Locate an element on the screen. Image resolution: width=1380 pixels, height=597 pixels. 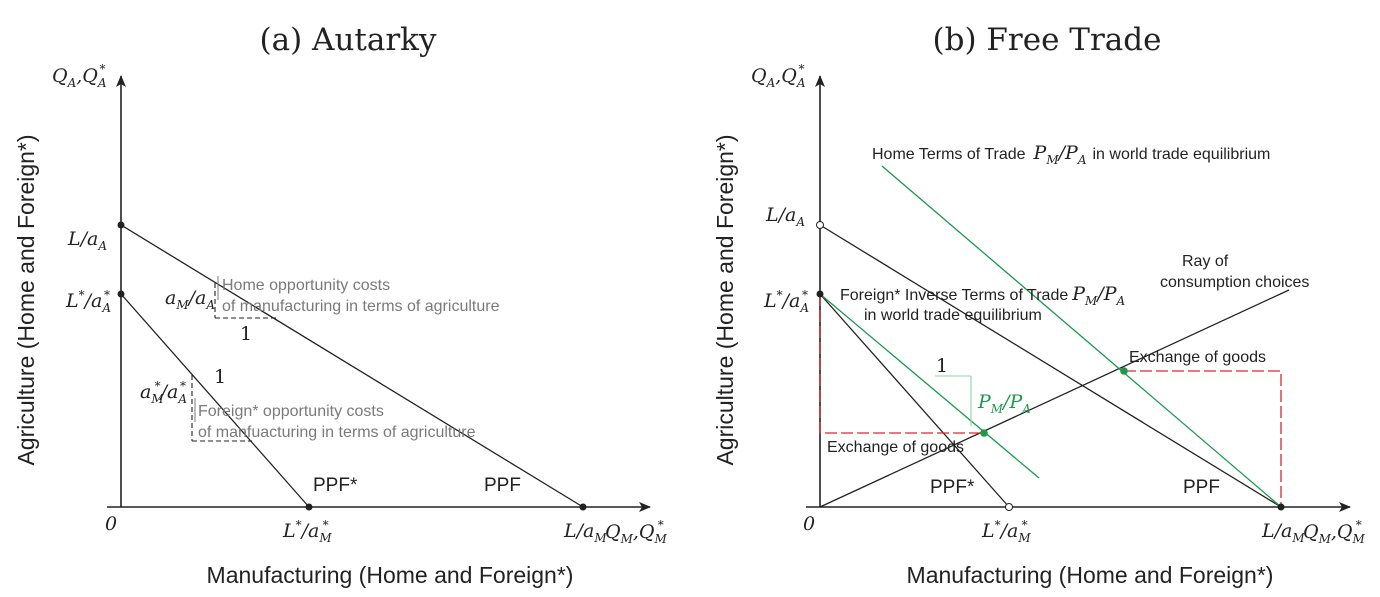
panel-a-y-axis-quantity: QA,QA* is located at coordinates (79, 76).